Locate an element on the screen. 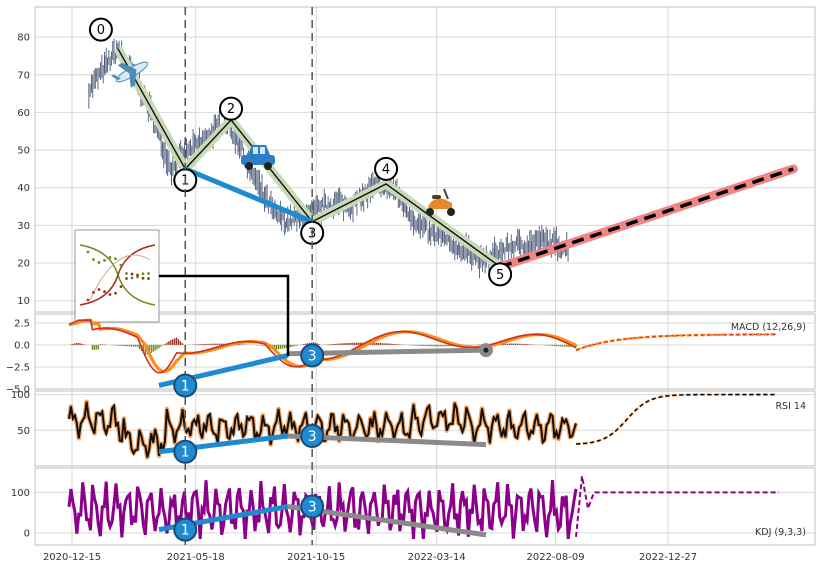  kdj-label: KDJ (9,3,3) is located at coordinates (780, 532).